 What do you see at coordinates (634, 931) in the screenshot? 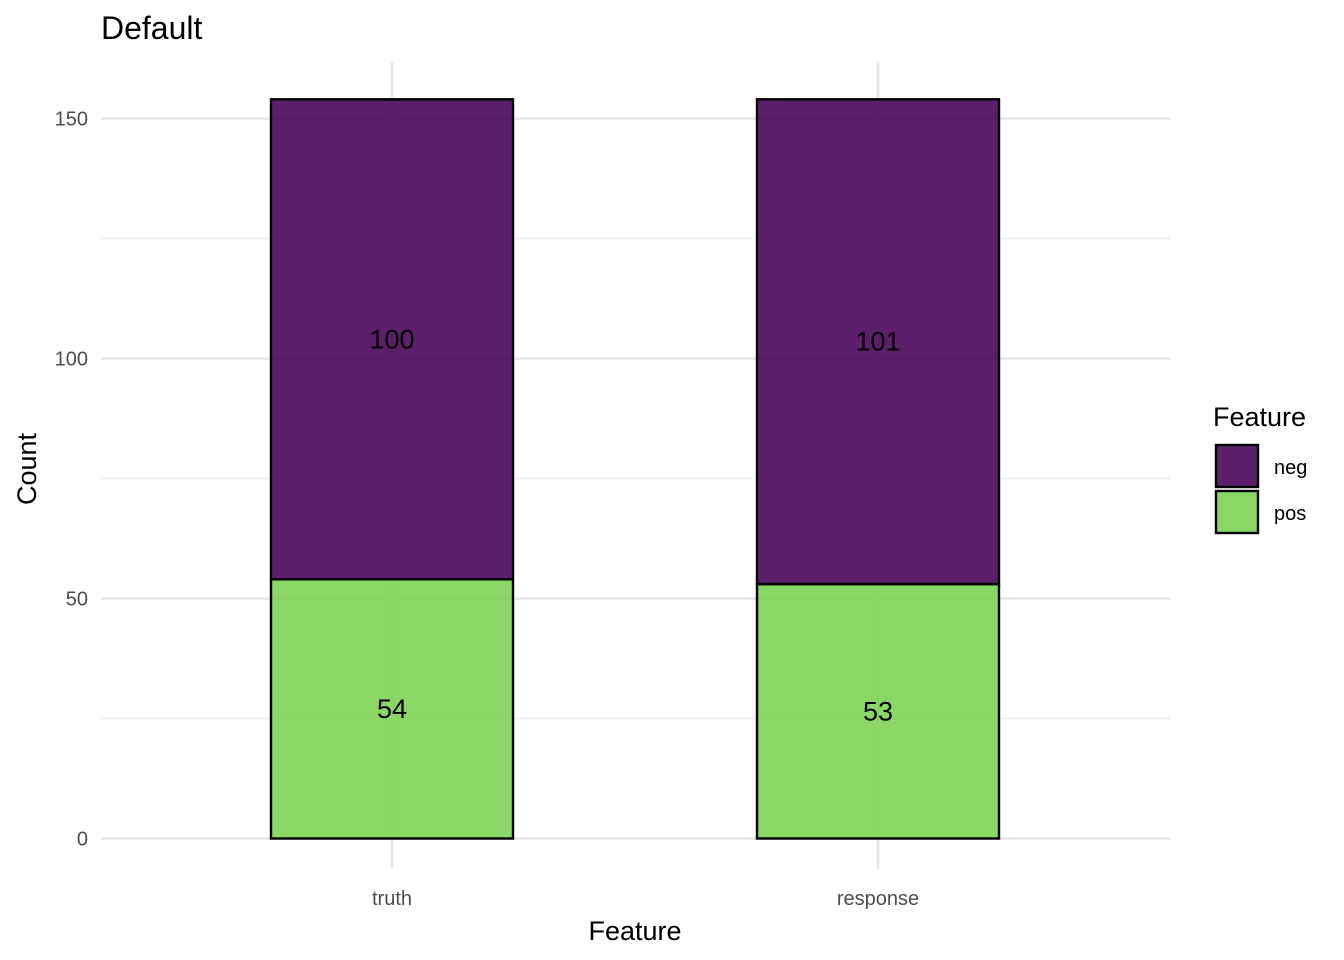
I see `x-axis-title: Feature` at bounding box center [634, 931].